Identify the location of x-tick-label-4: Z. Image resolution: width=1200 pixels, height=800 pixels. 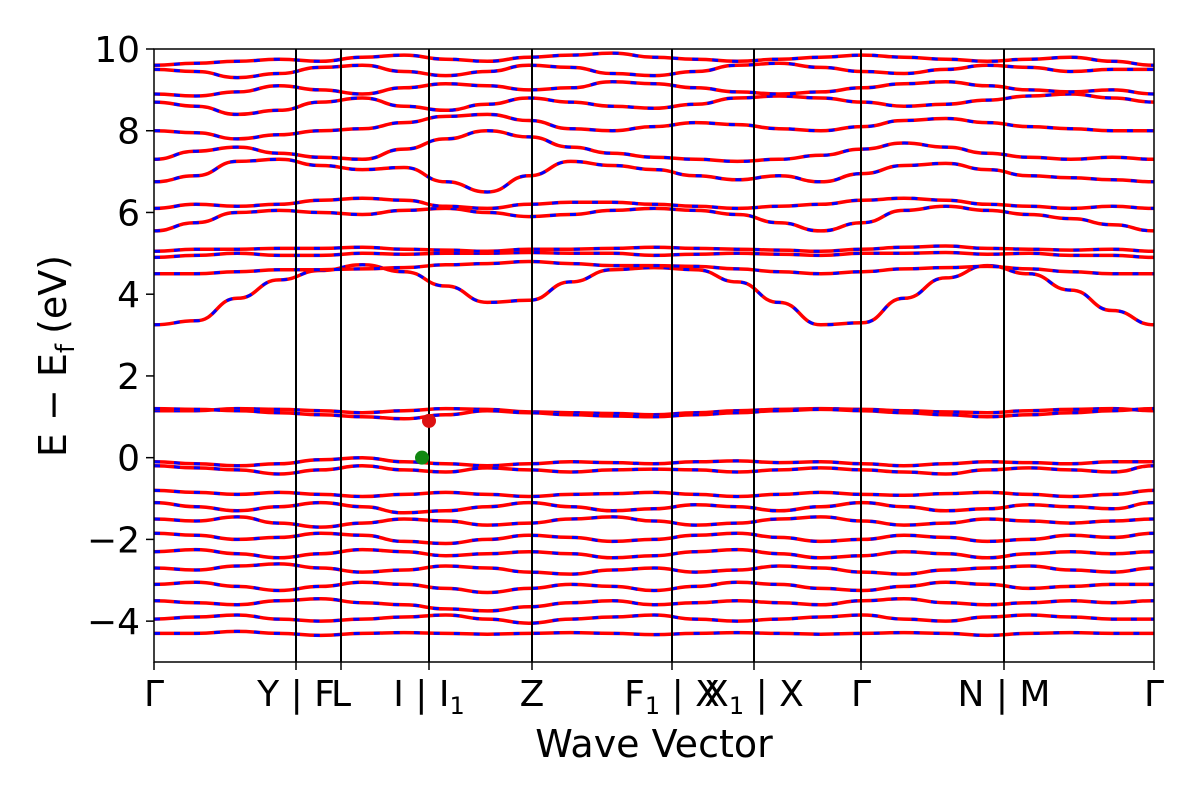
(532, 694).